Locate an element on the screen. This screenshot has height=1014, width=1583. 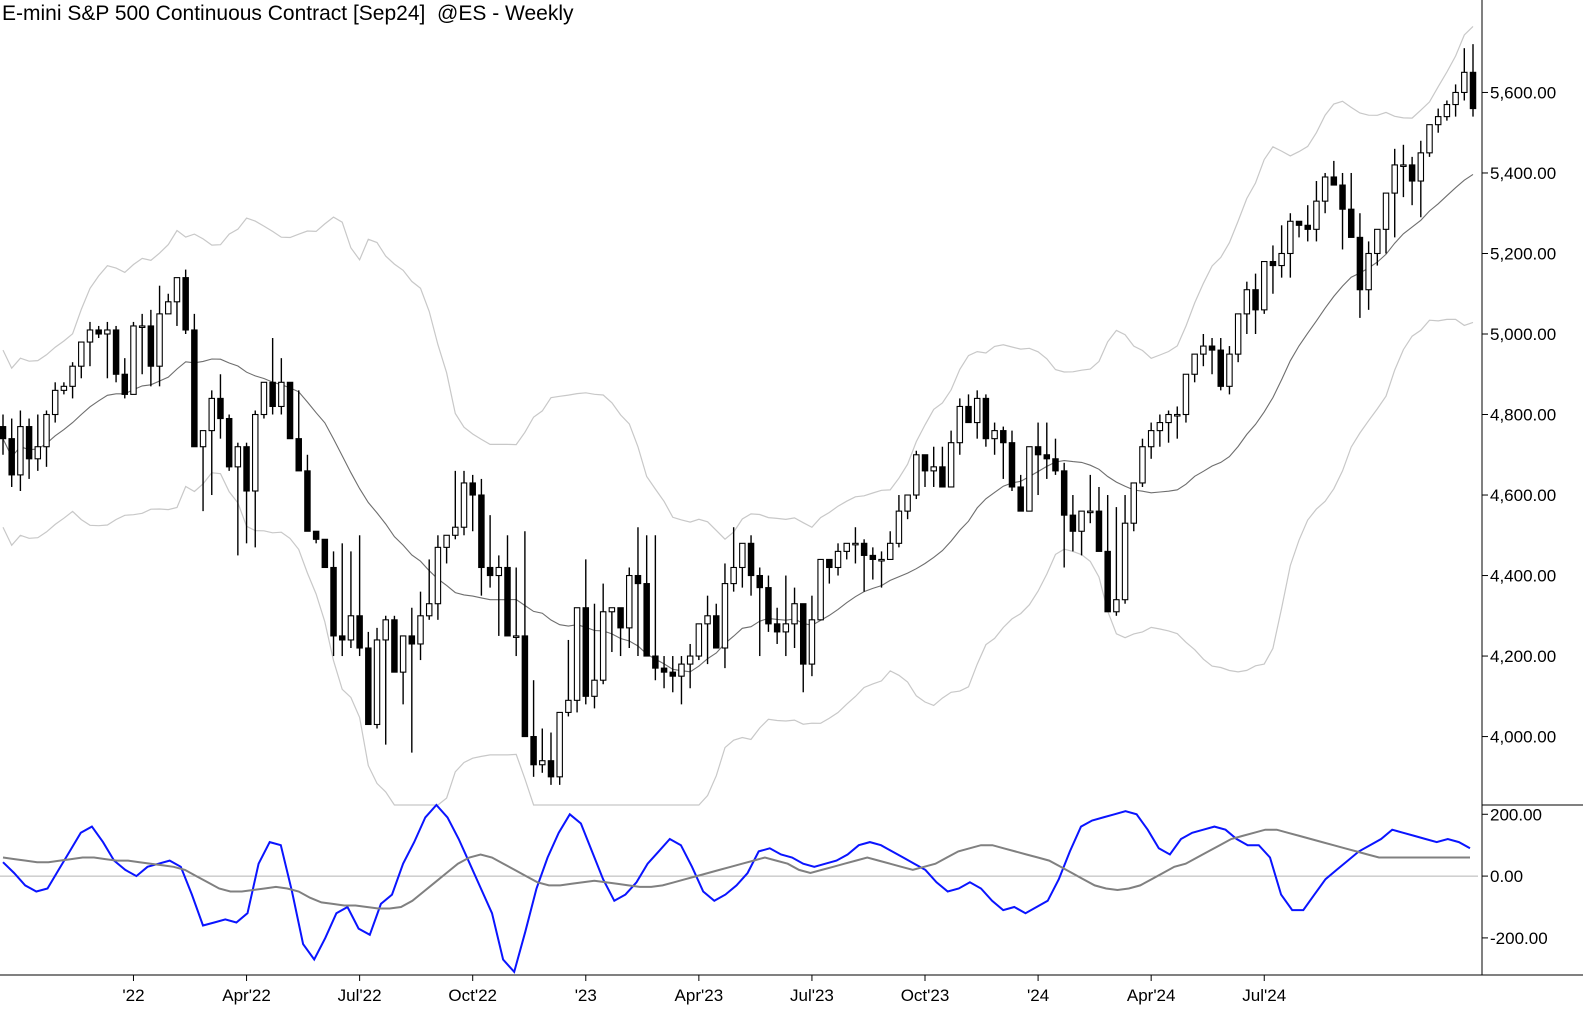
time-tick-label: '23 is located at coordinates (586, 995).